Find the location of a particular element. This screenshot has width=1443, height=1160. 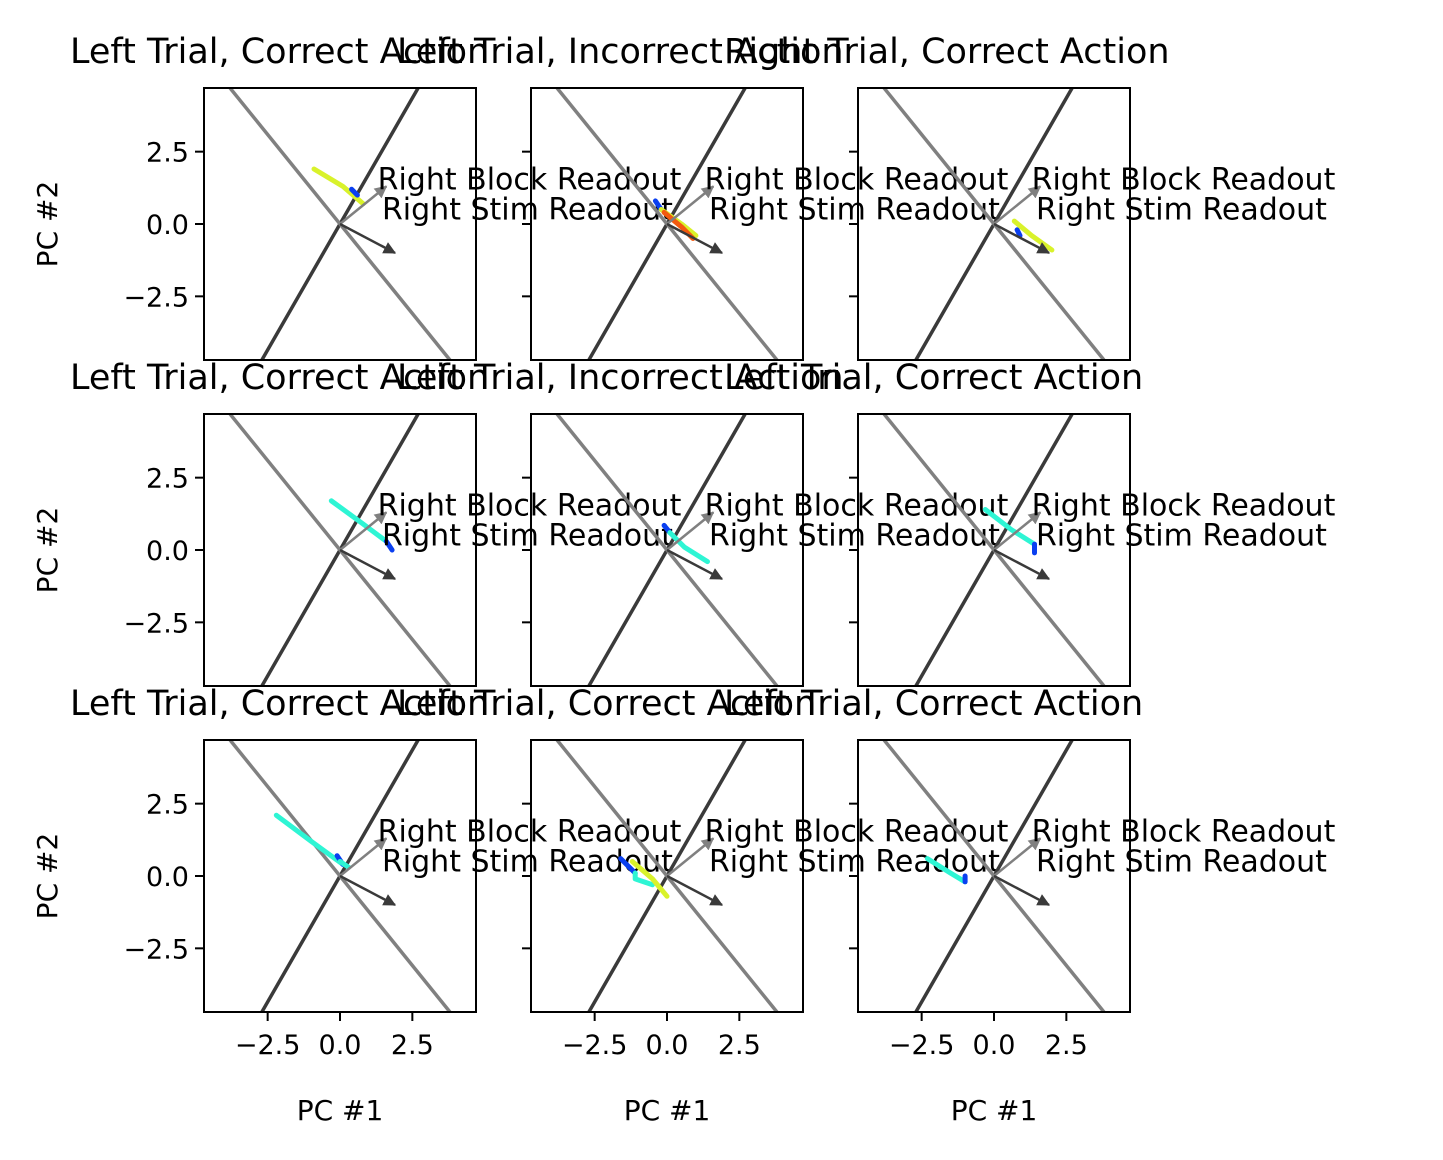

subplot-3-1-xtick-label-2: 0.0 is located at coordinates (340, 1045).